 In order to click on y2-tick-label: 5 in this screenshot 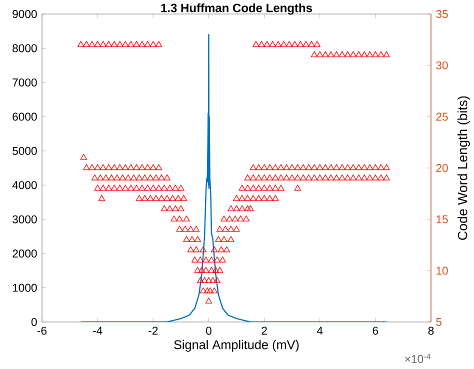, I will do `click(439, 322)`.